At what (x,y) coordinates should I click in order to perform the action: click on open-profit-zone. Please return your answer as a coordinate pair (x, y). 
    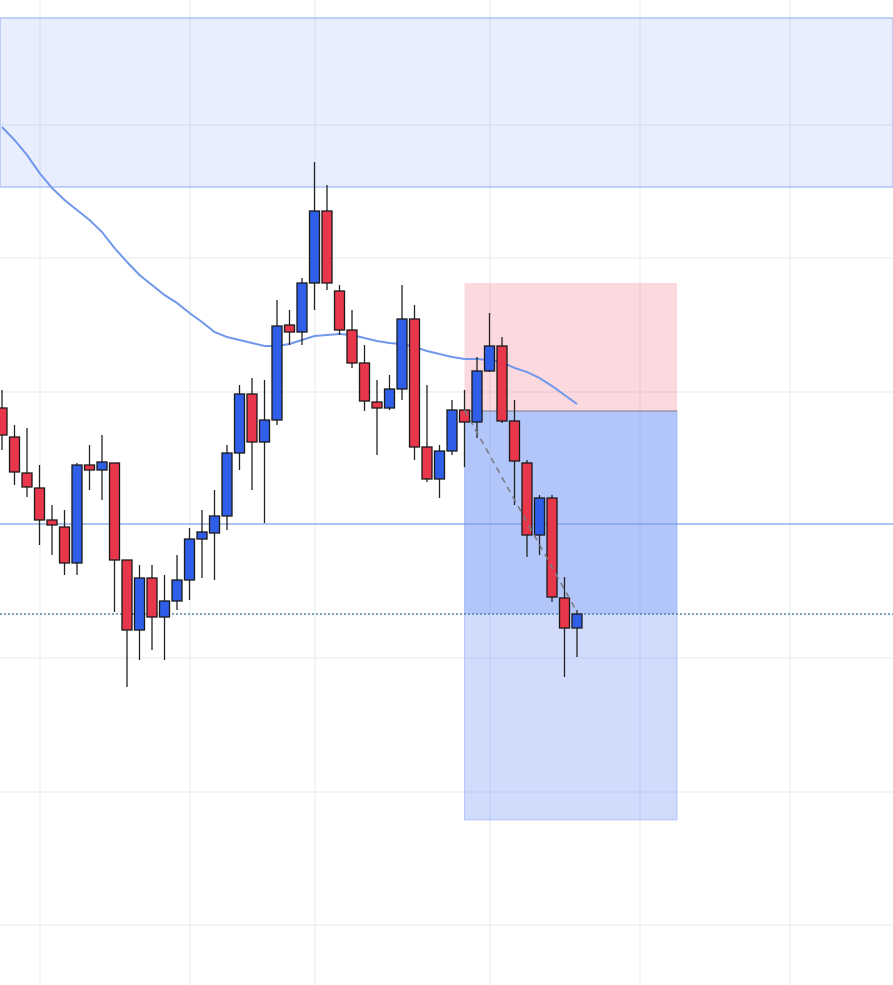
    Looking at the image, I should click on (570, 512).